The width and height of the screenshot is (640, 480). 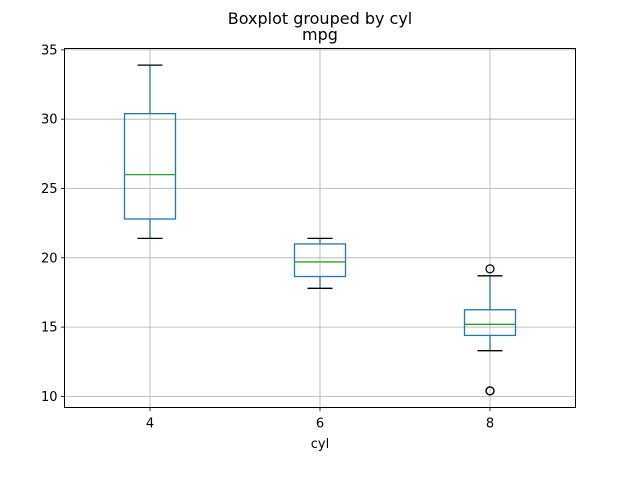 I want to click on x-tick-label: 4, so click(x=150, y=424).